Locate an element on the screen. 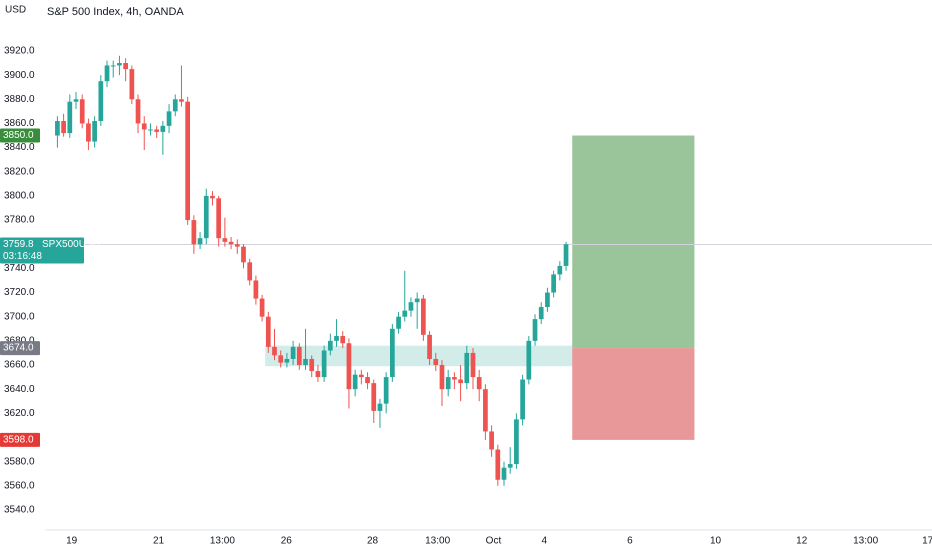 The image size is (932, 550). y-tick-label: 3680.0 is located at coordinates (19, 340).